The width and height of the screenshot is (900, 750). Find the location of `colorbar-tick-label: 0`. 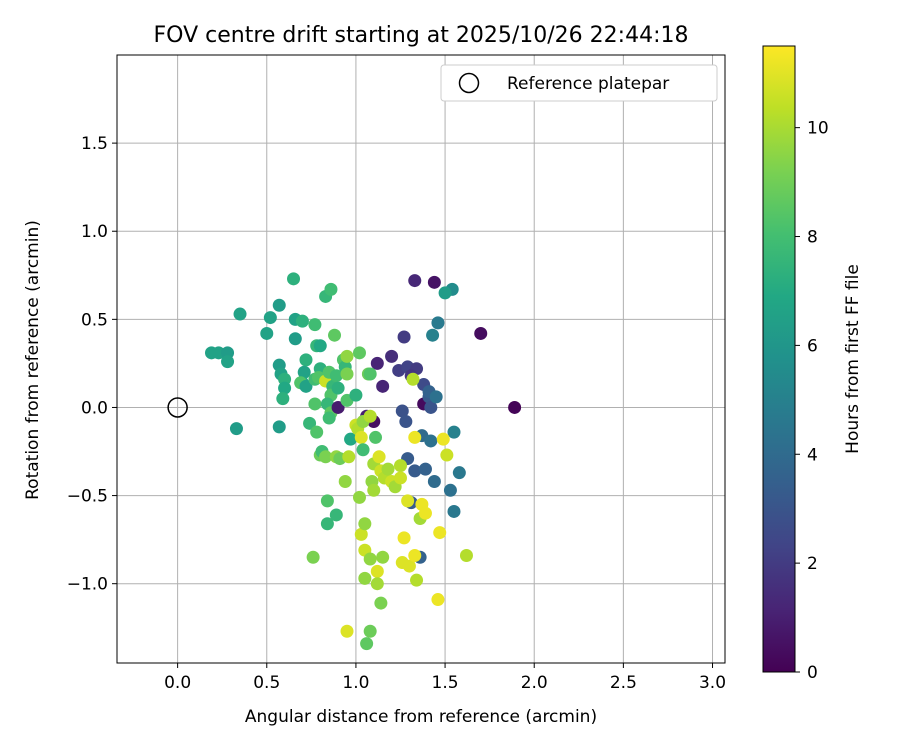

colorbar-tick-label: 0 is located at coordinates (812, 673).